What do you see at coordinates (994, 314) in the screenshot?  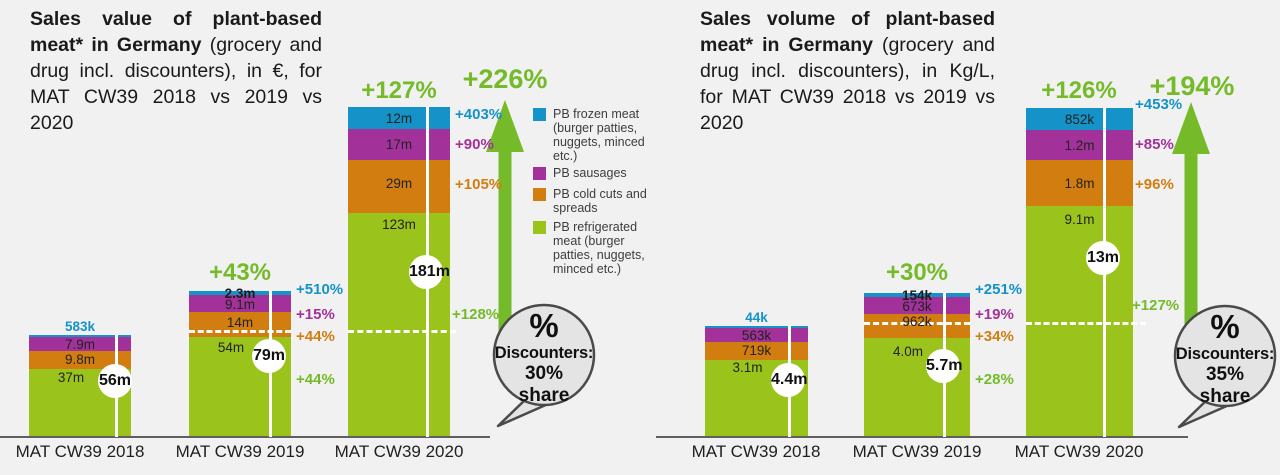 I see `growth-2019-sausages: +19%` at bounding box center [994, 314].